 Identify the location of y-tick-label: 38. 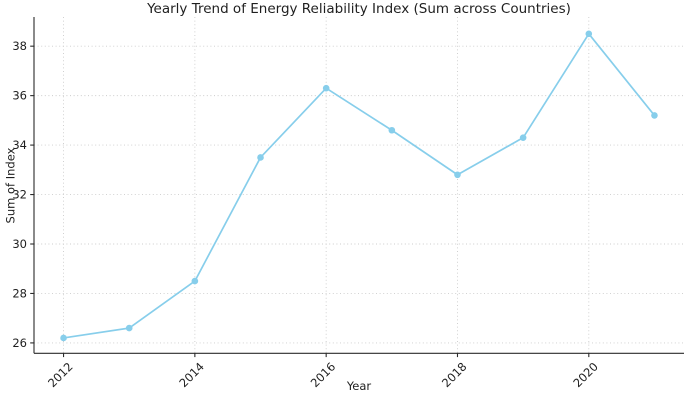
(19, 46).